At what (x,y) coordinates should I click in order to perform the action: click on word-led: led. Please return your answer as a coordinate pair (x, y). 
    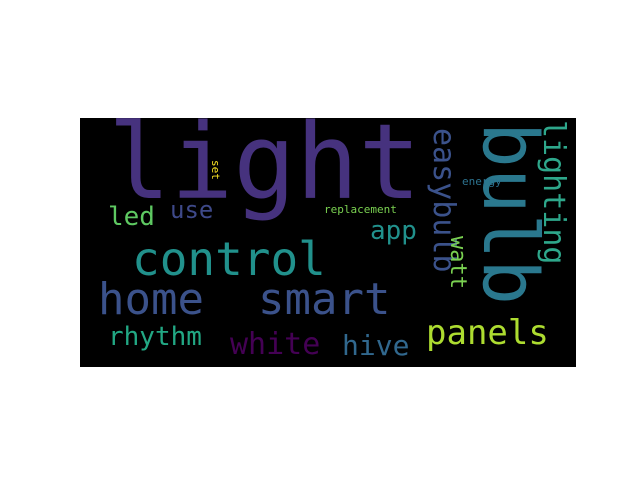
    Looking at the image, I should click on (131, 217).